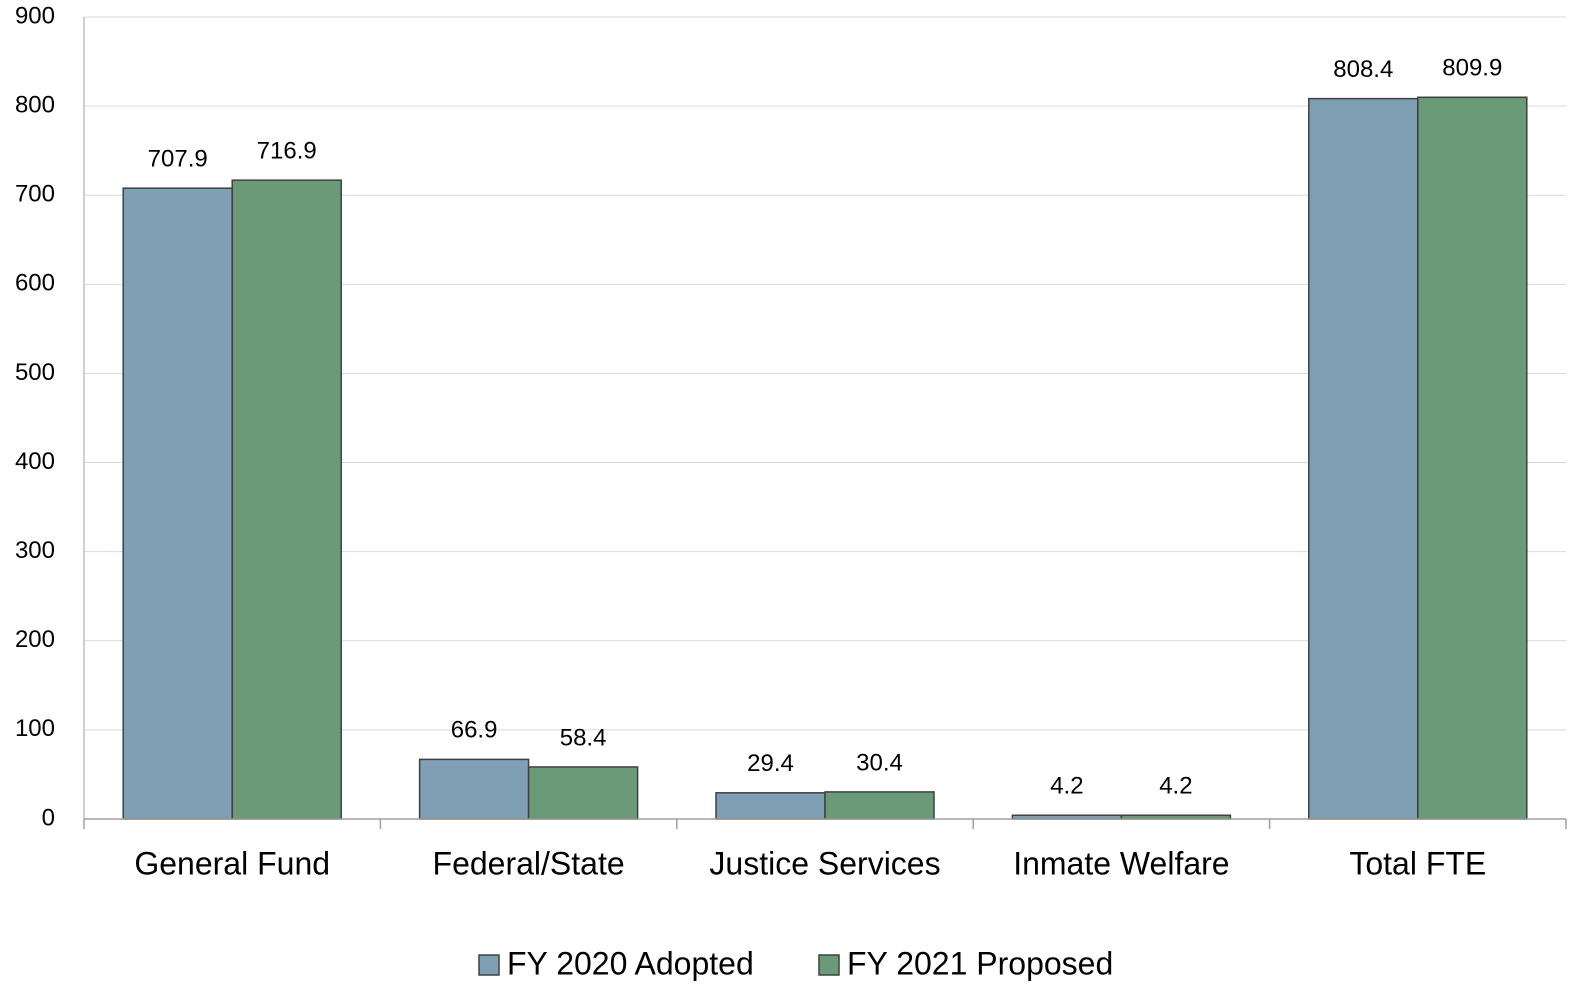 The width and height of the screenshot is (1578, 991). Describe the element at coordinates (980, 963) in the screenshot. I see `legend-label: FY 2021 Proposed` at that location.